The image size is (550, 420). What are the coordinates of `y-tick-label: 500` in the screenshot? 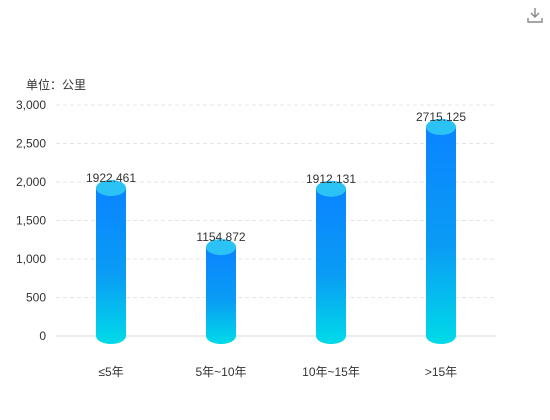 It's located at (36, 298).